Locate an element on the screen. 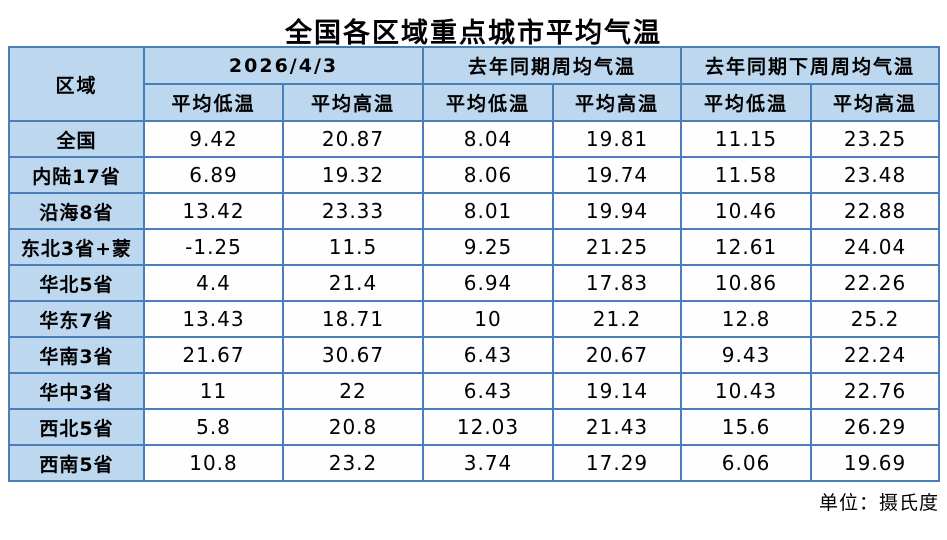 This screenshot has width=947, height=540. value-cell: 12.61 is located at coordinates (746, 247).